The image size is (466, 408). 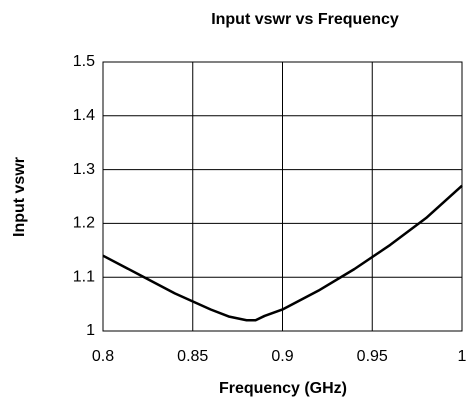 What do you see at coordinates (90, 330) in the screenshot?
I see `y-tick-label: 1` at bounding box center [90, 330].